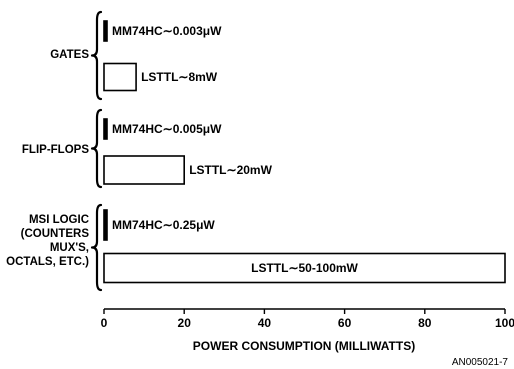  I want to click on group-label-2-line-2: MUX'S,, so click(69, 248).